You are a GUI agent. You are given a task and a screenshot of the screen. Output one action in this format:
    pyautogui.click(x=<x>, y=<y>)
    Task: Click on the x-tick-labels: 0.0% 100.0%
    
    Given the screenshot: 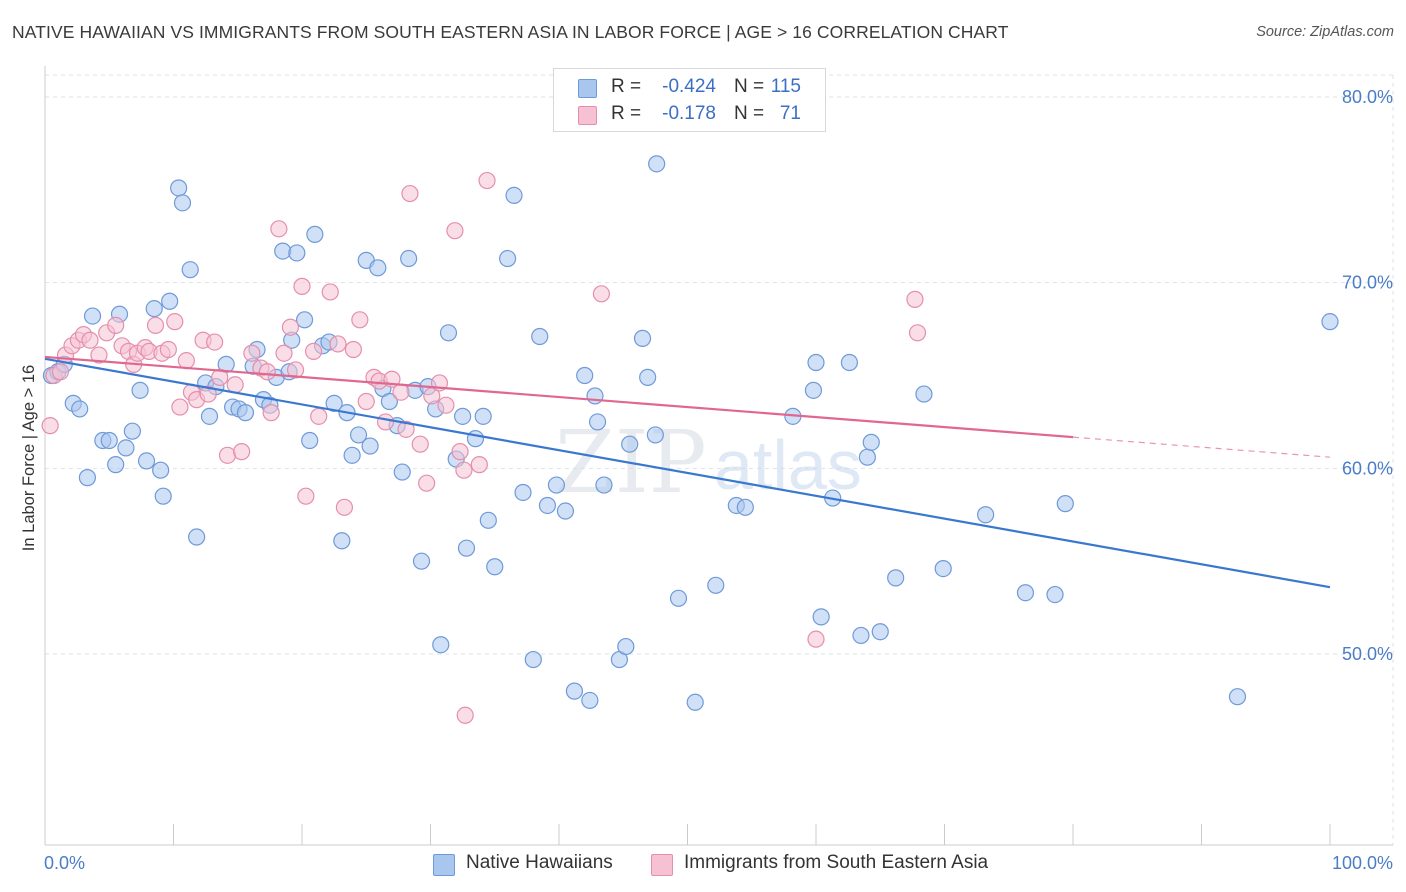 What is the action you would take?
    pyautogui.click(x=718, y=863)
    